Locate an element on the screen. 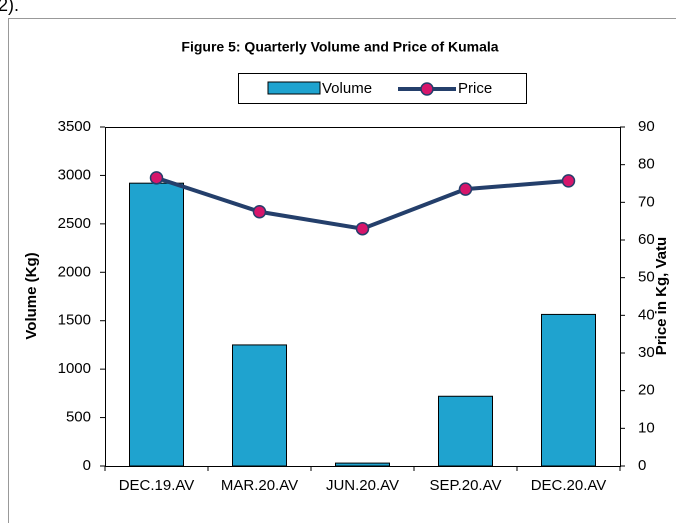 The width and height of the screenshot is (676, 523). y2-tick-label: 50 is located at coordinates (646, 277).